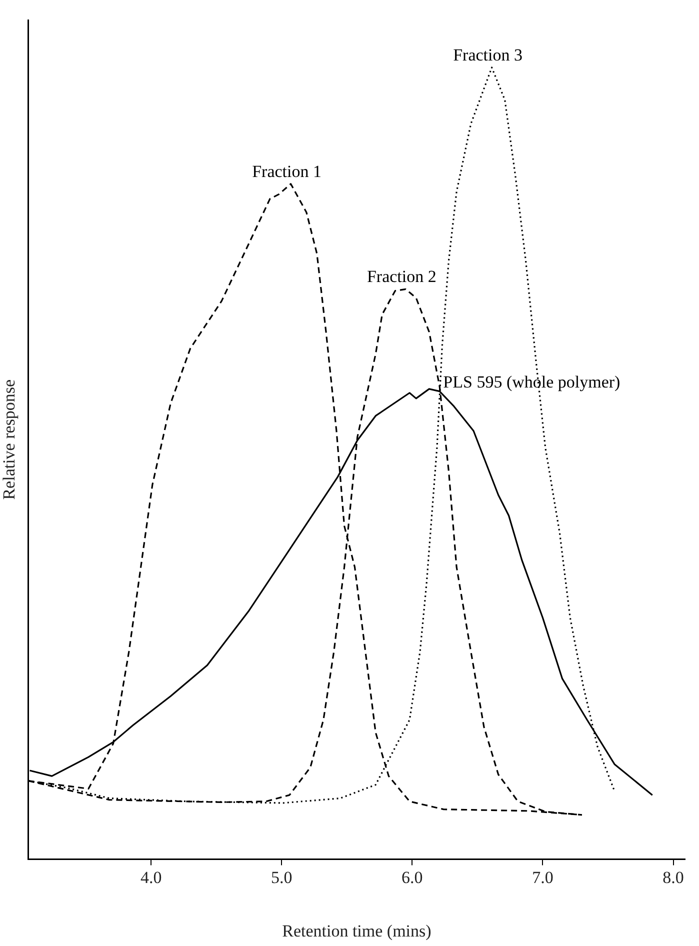 The image size is (699, 946). I want to click on x-tick-label: 5.0, so click(281, 877).